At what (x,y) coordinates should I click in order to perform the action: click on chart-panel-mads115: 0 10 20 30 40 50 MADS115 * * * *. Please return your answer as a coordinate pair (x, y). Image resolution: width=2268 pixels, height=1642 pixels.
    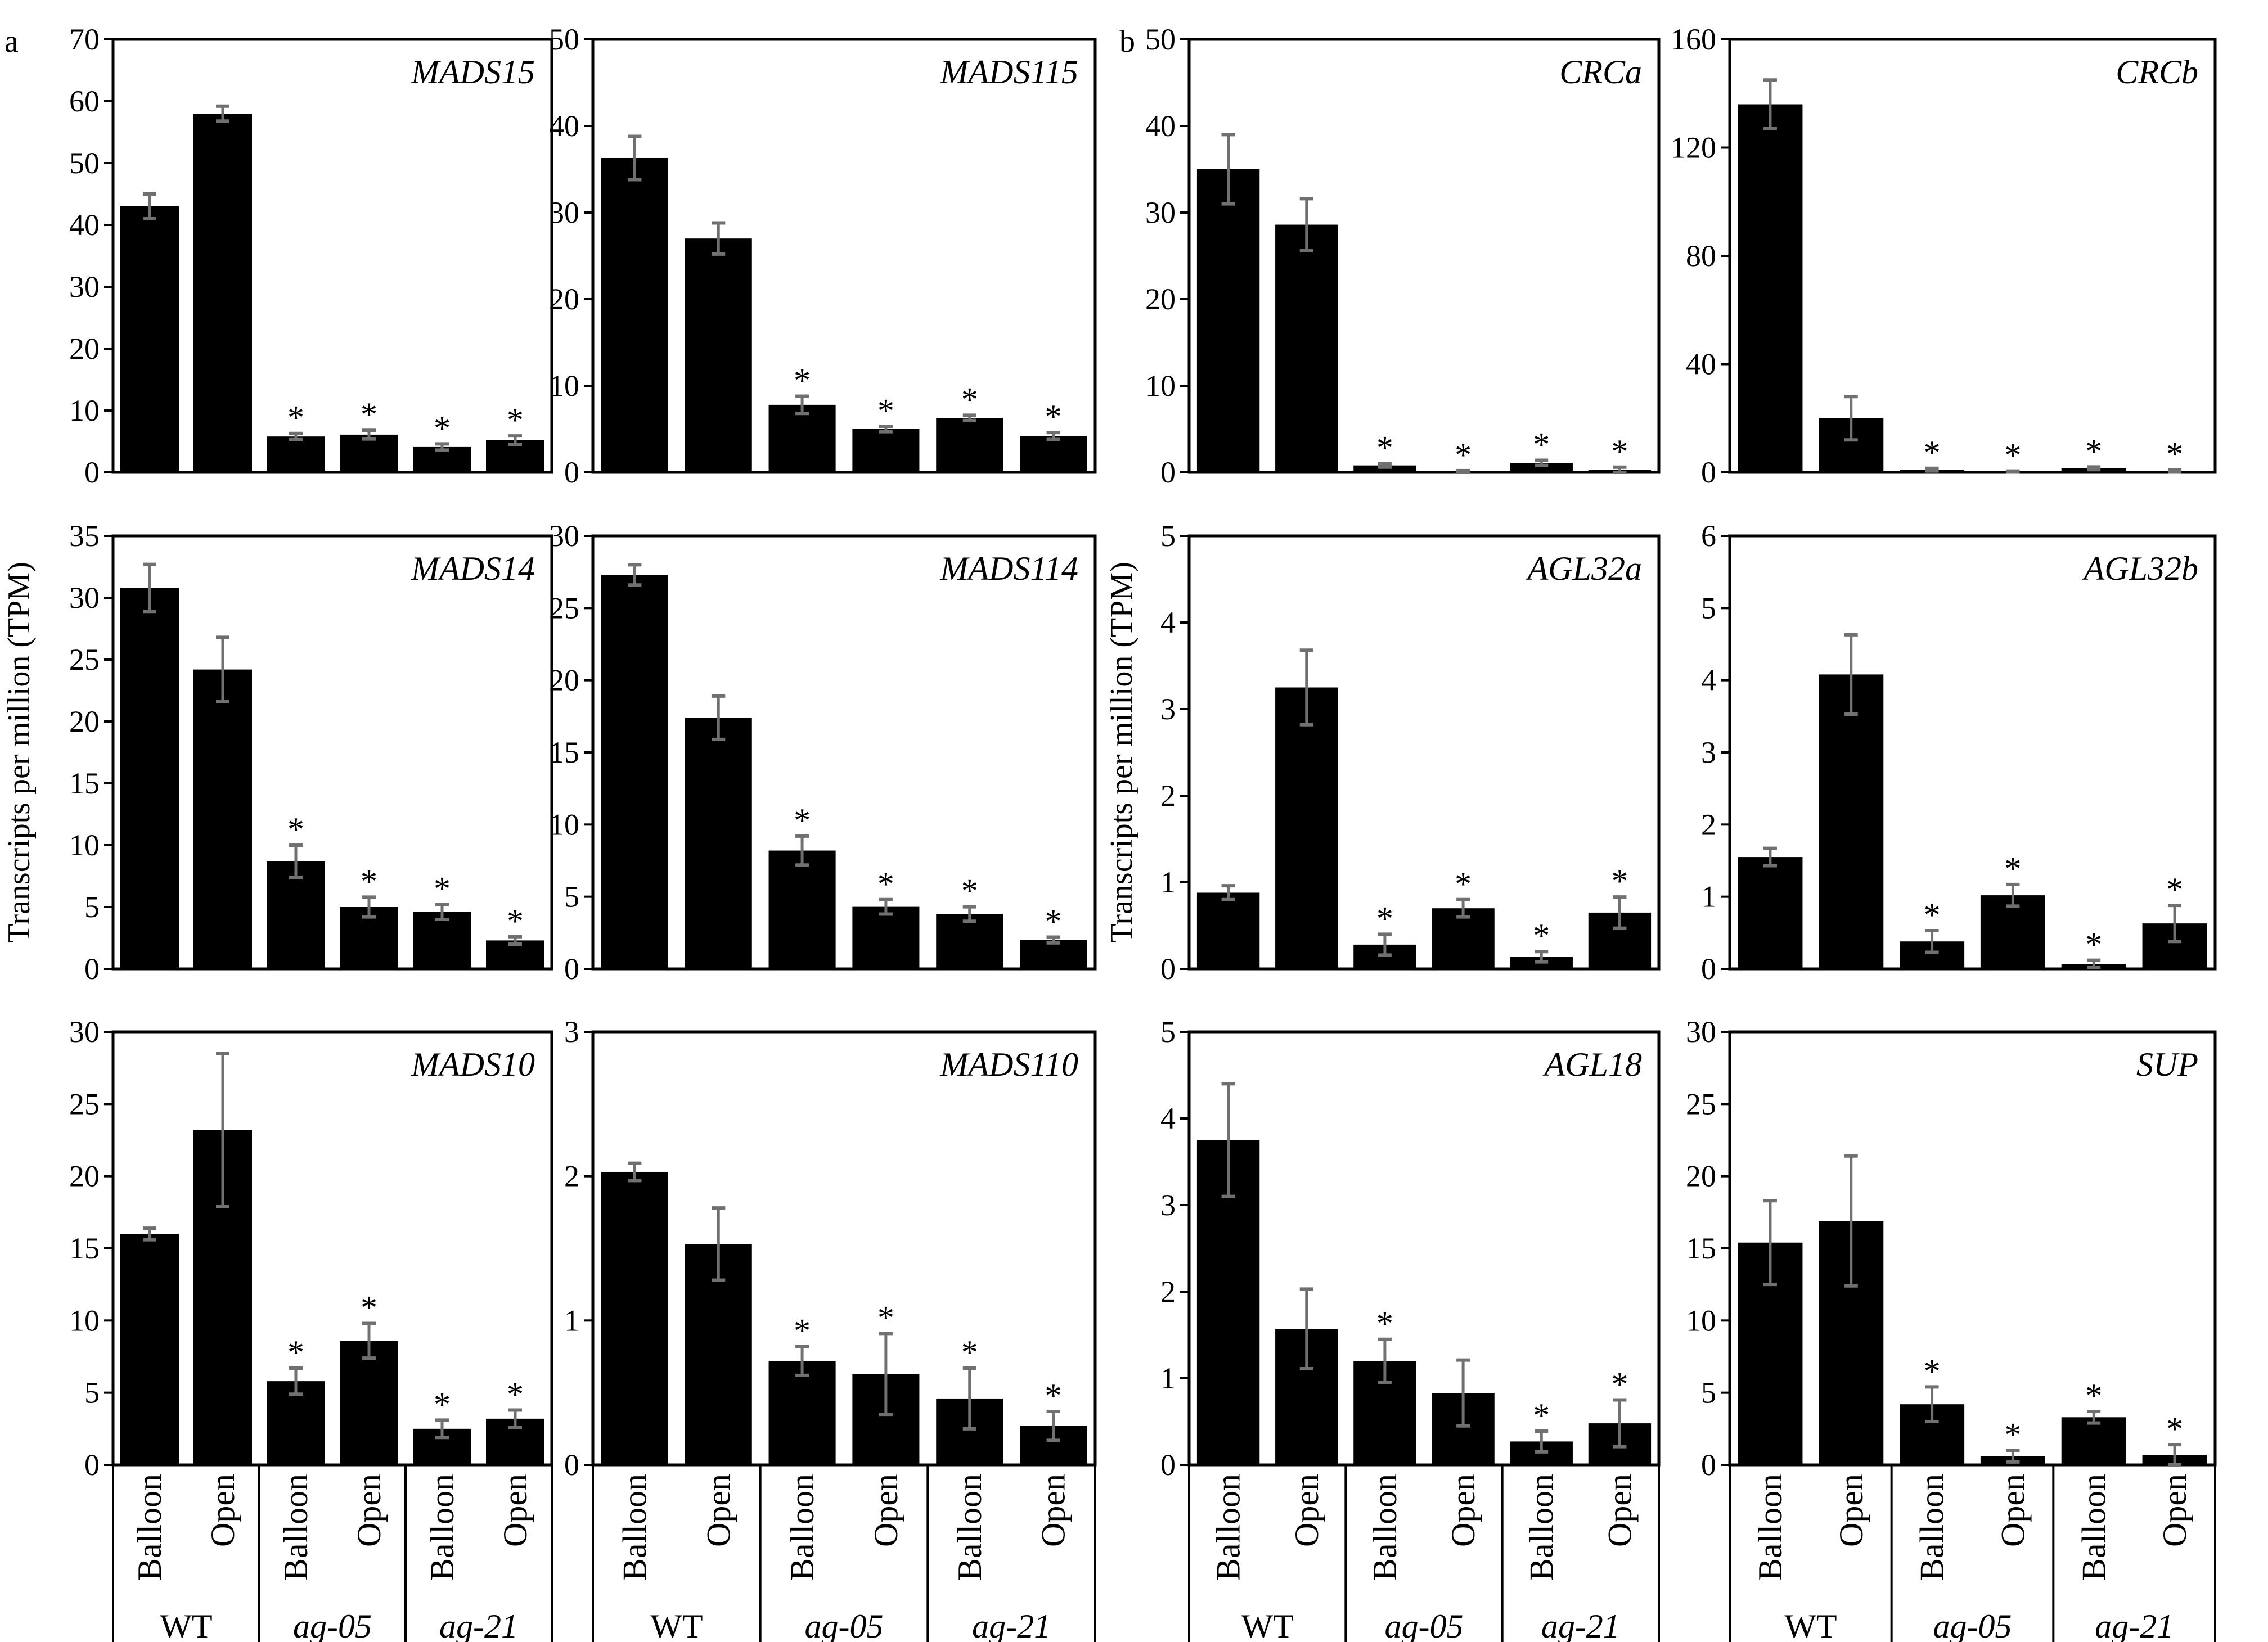
    Looking at the image, I should click on (823, 256).